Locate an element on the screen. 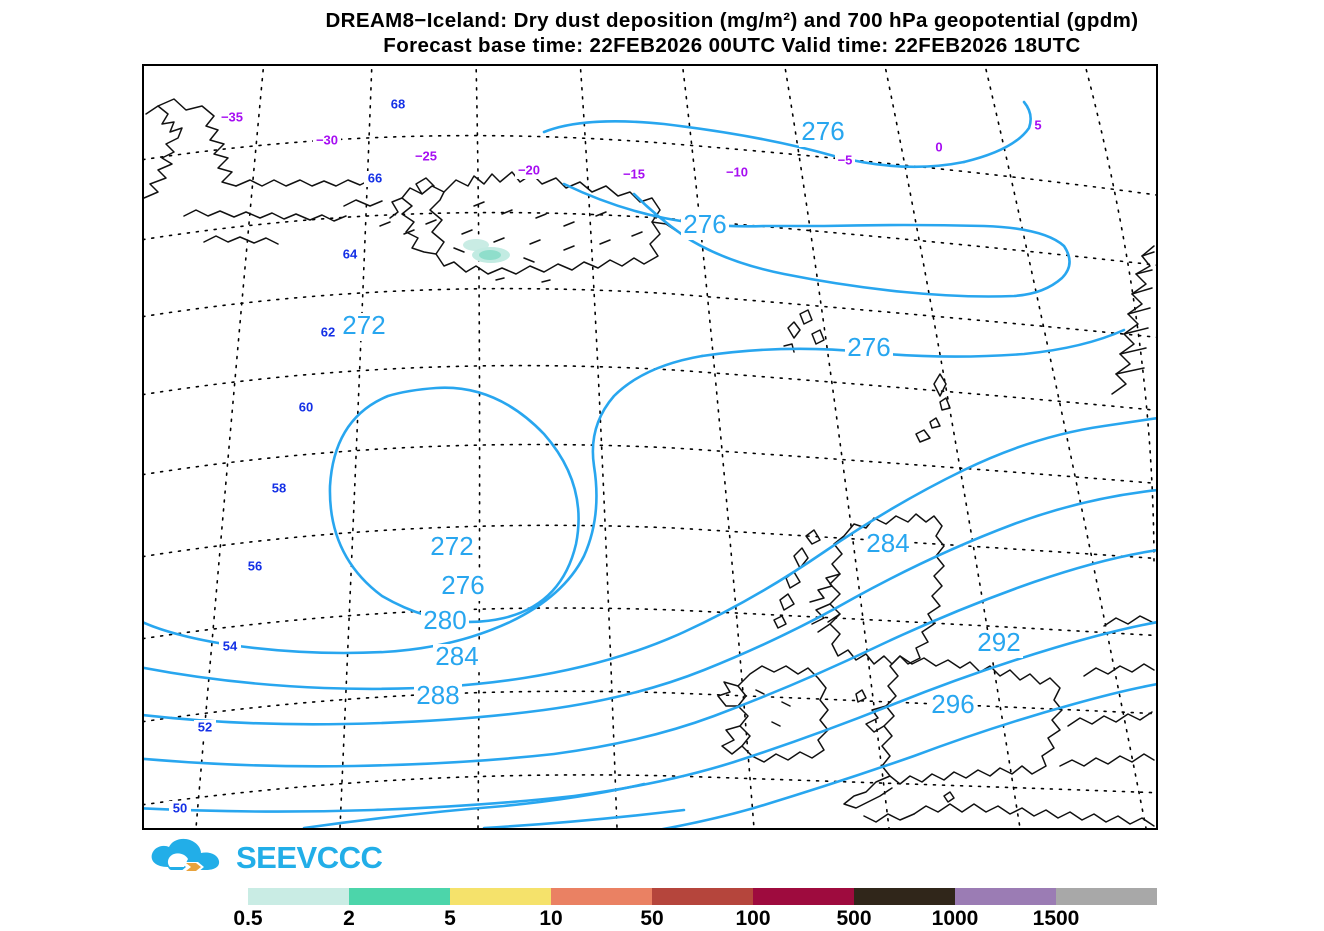 This screenshot has height=931, width=1324. seevccc-logo: SEEVCCC is located at coordinates (264, 857).